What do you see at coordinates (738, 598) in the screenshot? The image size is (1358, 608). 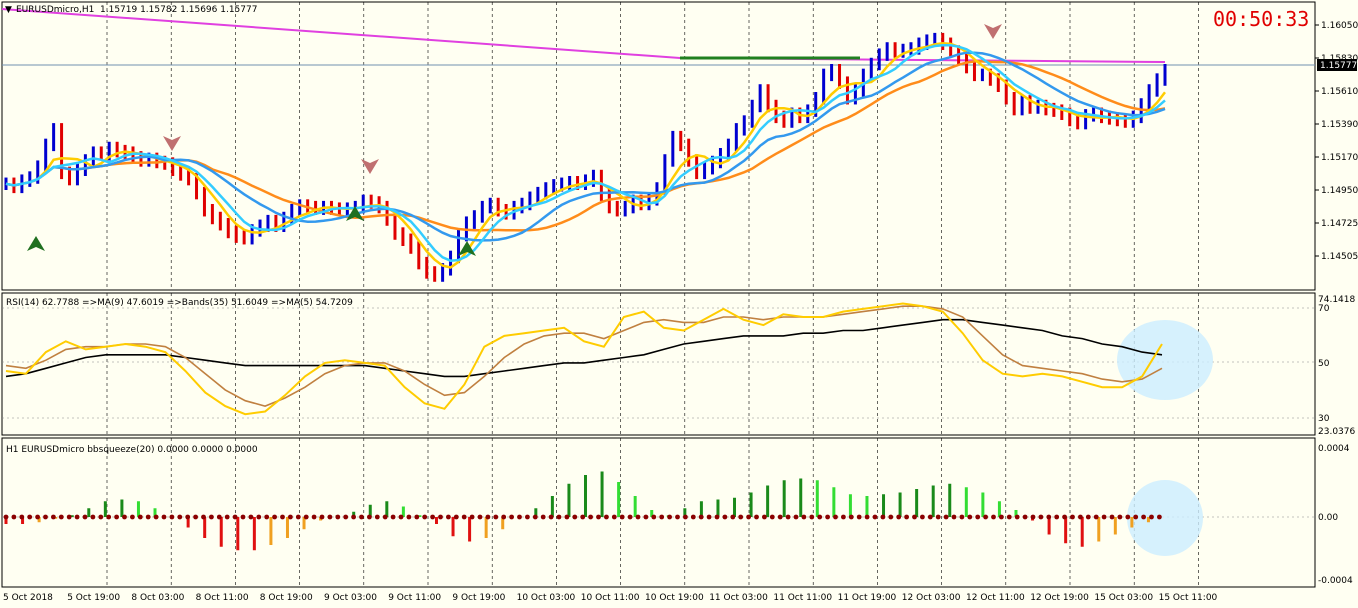 I see `time-axis-label: 11 Oct 03:00` at bounding box center [738, 598].